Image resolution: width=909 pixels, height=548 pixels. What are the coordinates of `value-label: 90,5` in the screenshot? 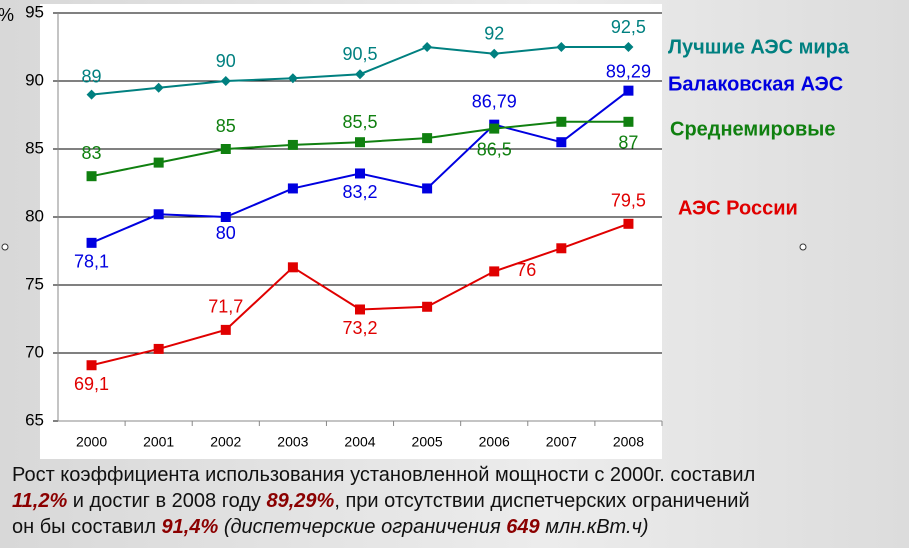 It's located at (359, 54).